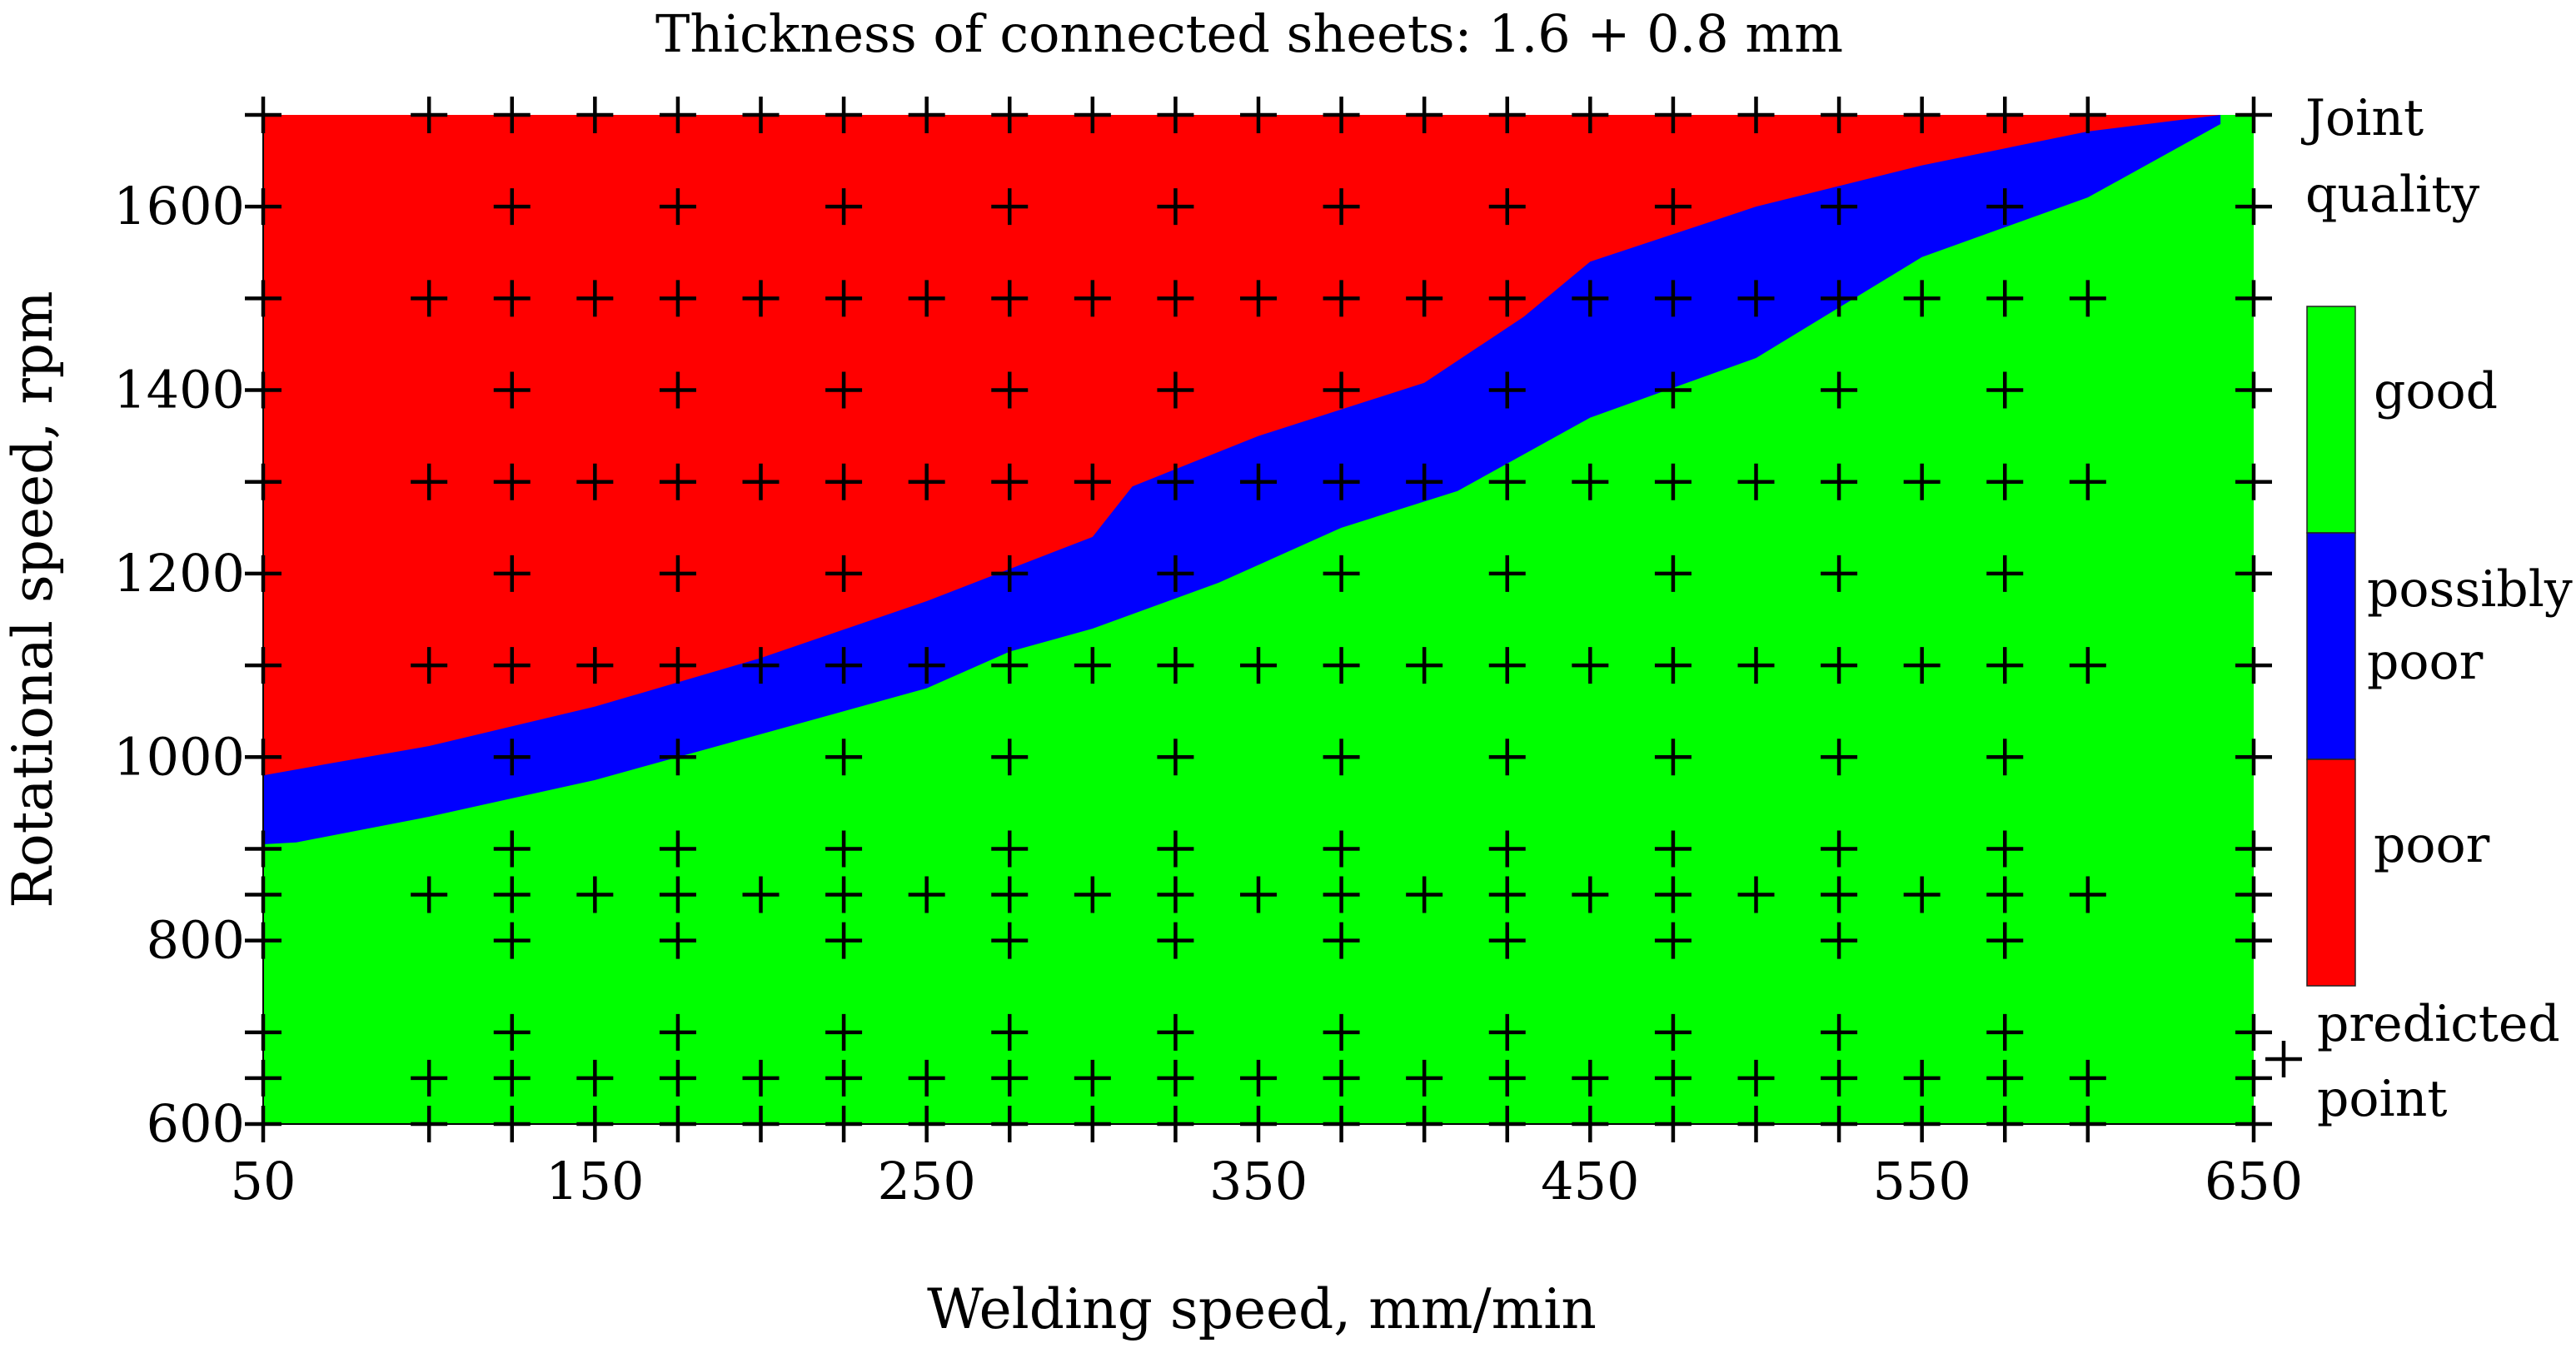 This screenshot has height=1358, width=2576. Describe the element at coordinates (2283, 1059) in the screenshot. I see `legend-marker-sample` at that location.